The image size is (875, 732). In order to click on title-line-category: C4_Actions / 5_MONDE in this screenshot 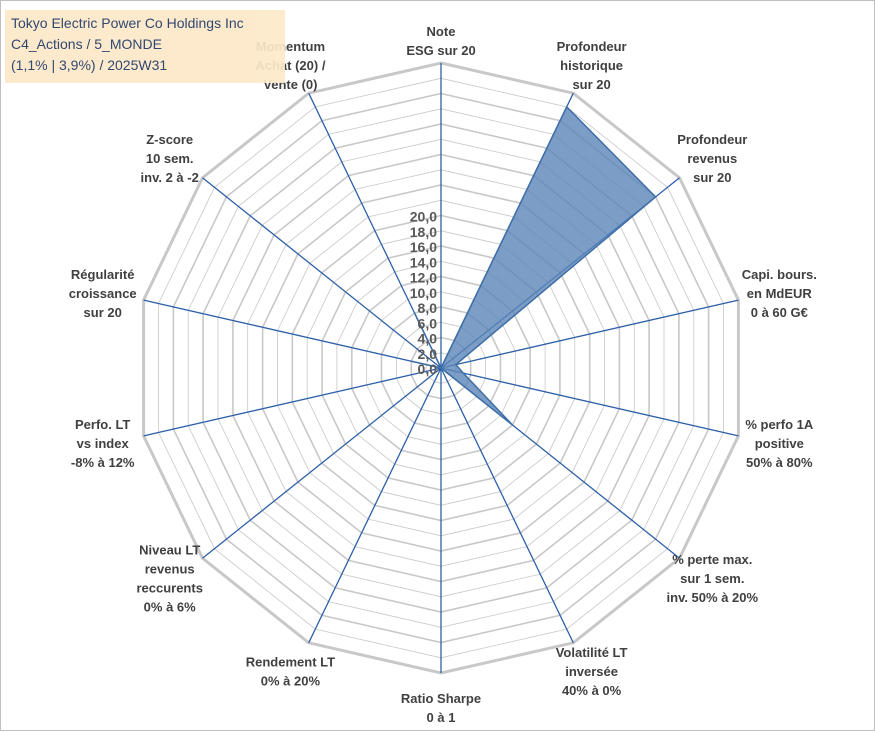, I will do `click(145, 44)`.